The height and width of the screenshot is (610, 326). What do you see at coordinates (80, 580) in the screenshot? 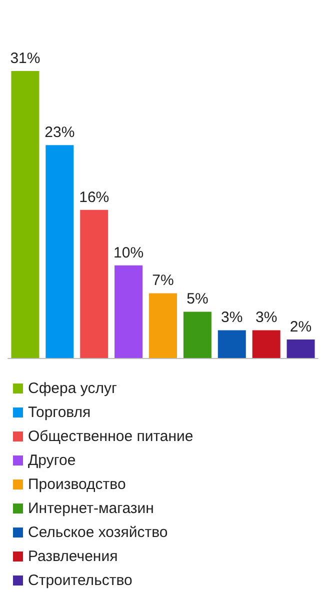
I see `legend-label: Строительство` at bounding box center [80, 580].